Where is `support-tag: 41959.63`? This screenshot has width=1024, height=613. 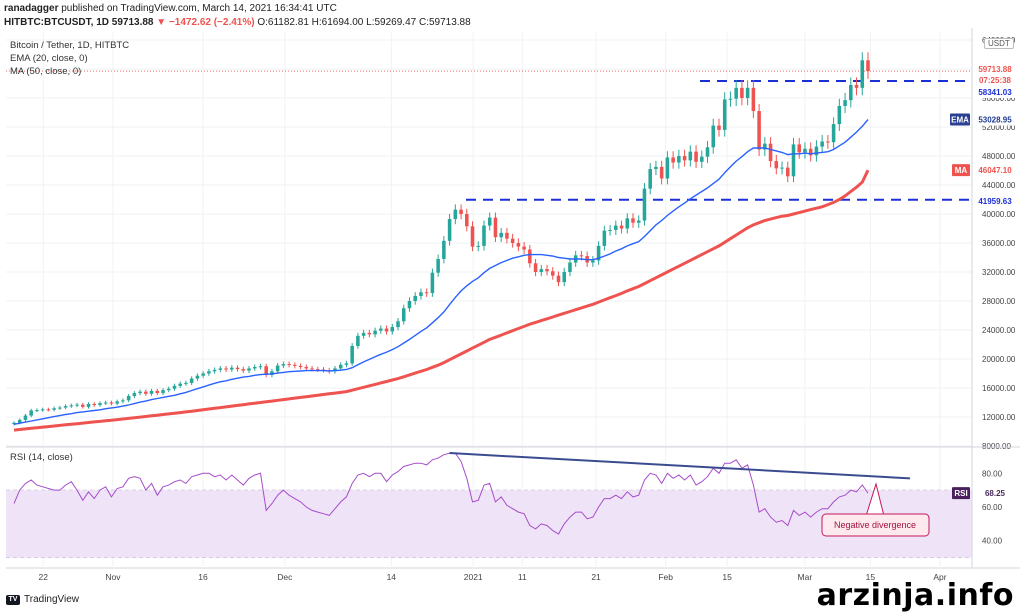
support-tag: 41959.63 is located at coordinates (995, 201).